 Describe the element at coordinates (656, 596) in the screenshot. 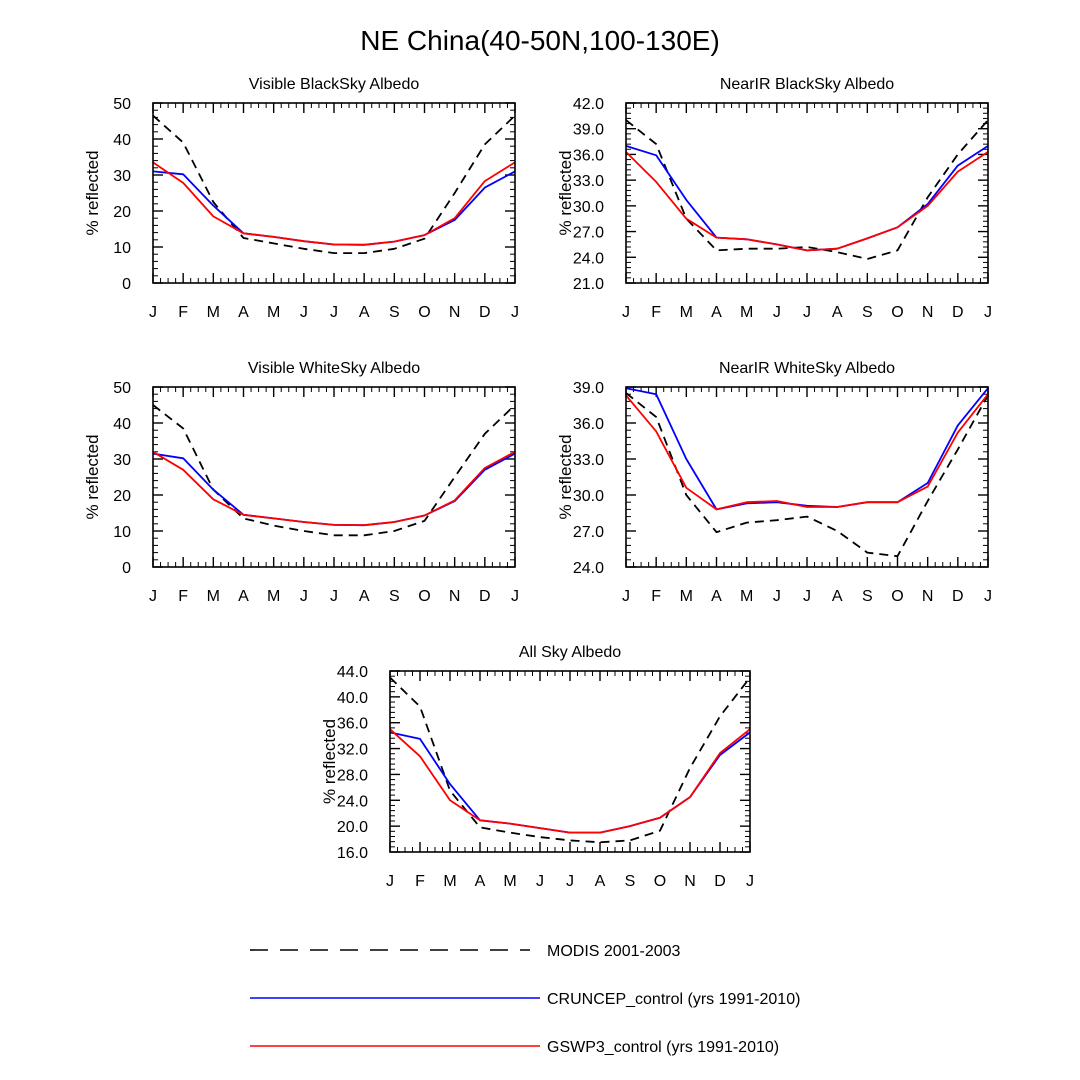

I see `nearir-whitesky-xtick-label: F` at that location.